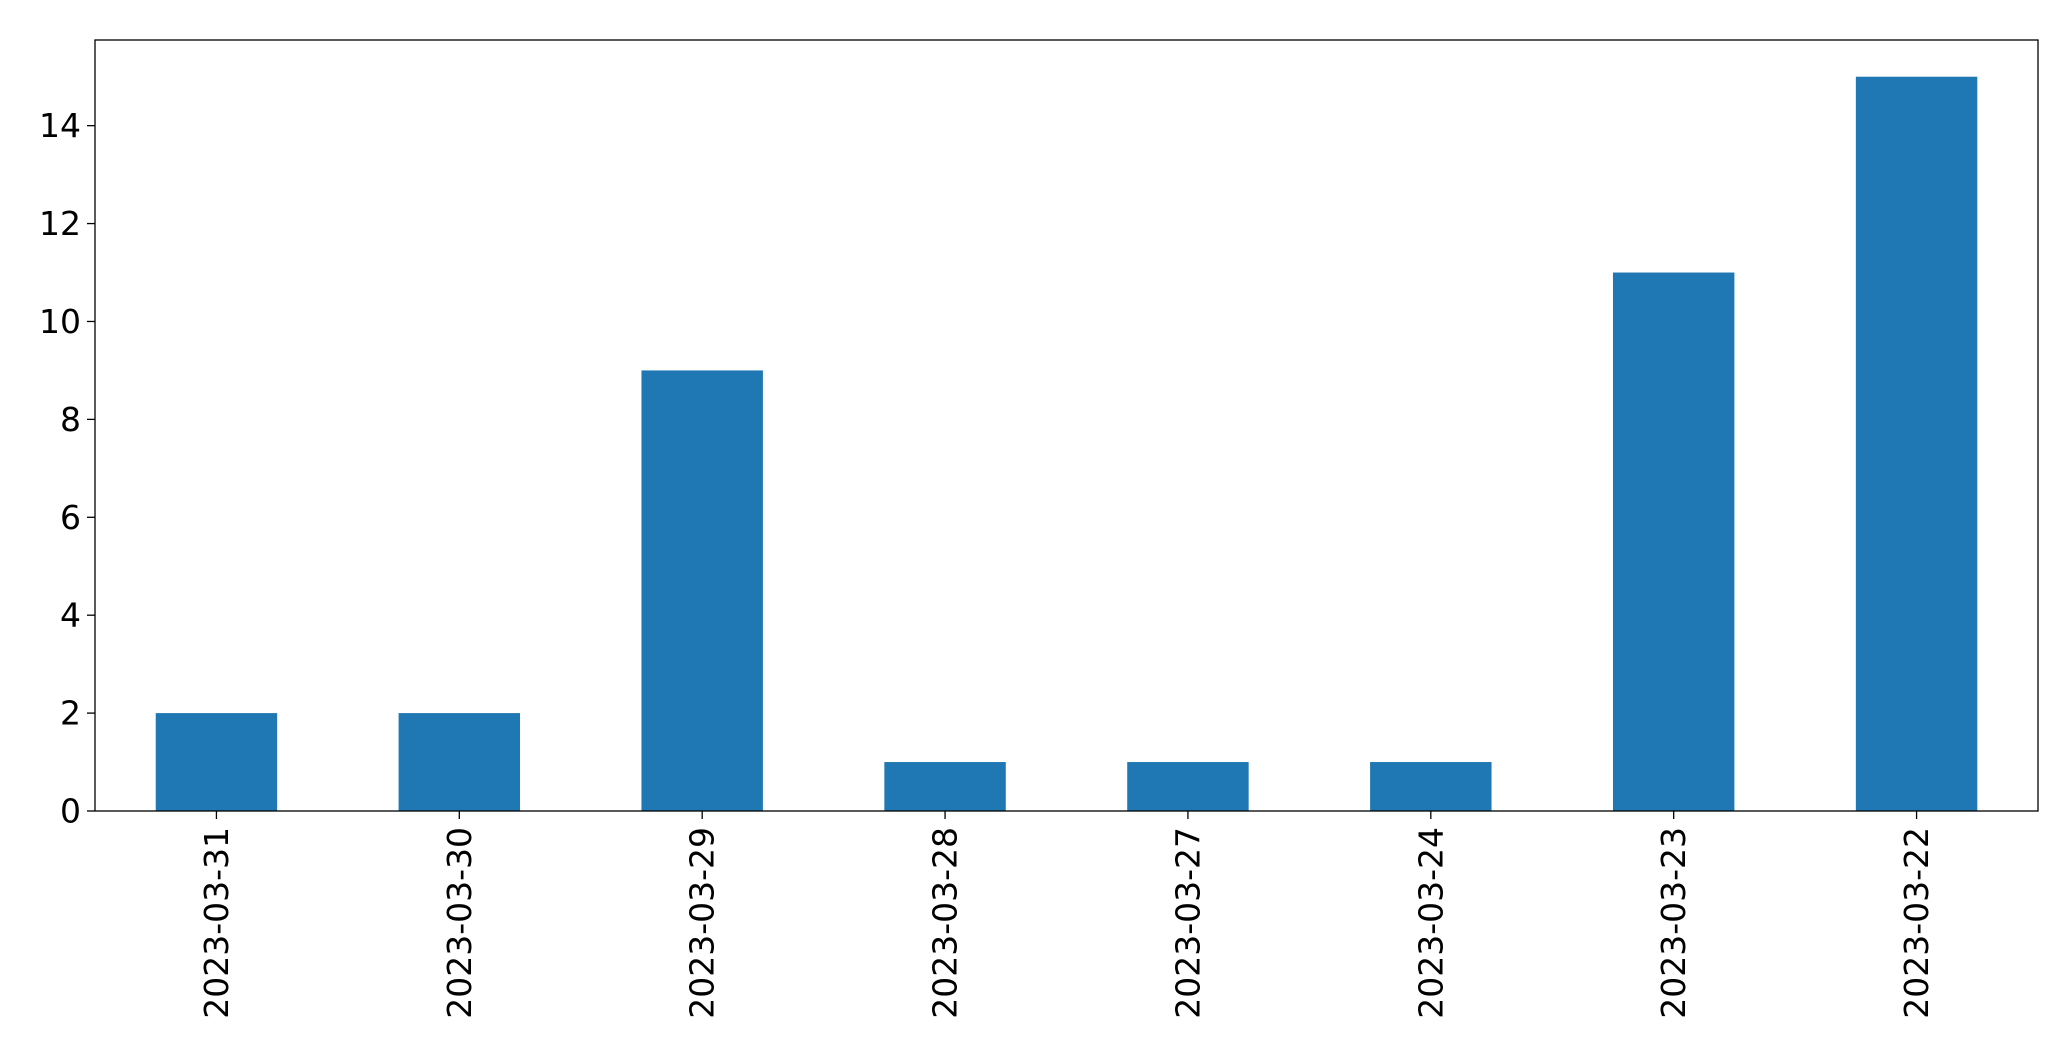 The height and width of the screenshot is (1061, 2071). Describe the element at coordinates (70, 517) in the screenshot. I see `y-tick-label: 6` at that location.